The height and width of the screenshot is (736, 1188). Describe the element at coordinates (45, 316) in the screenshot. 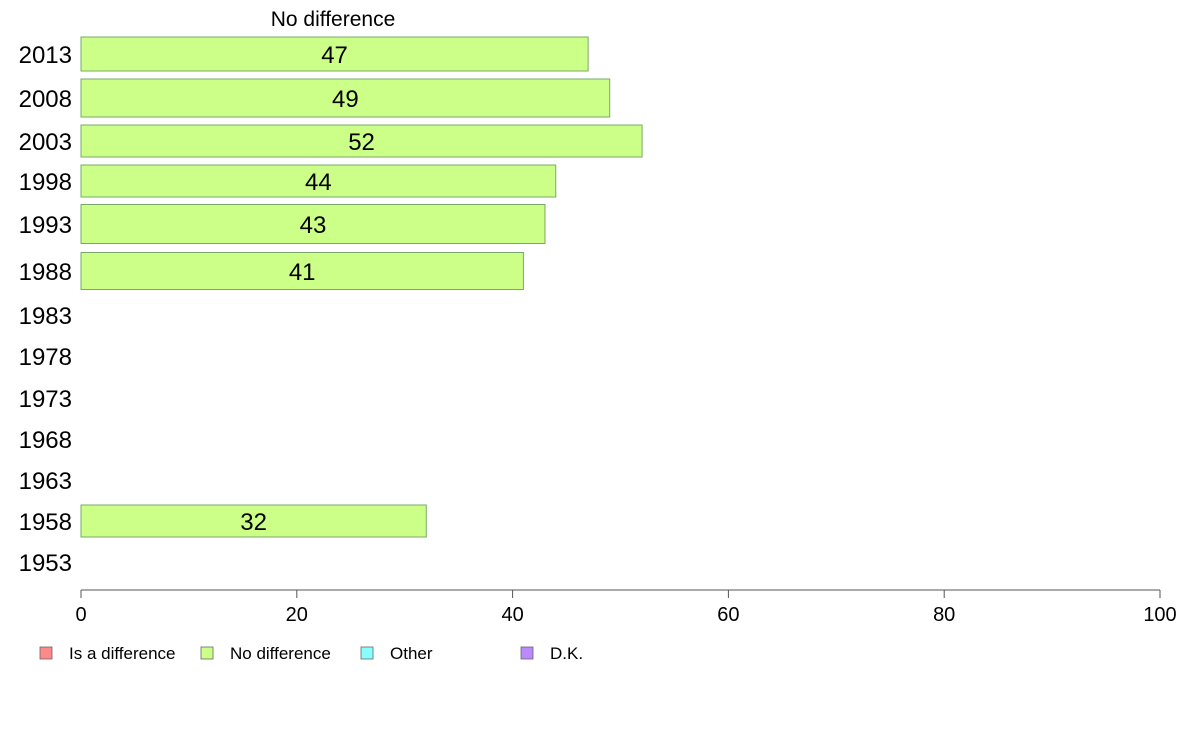

I see `year-label: 1983` at that location.